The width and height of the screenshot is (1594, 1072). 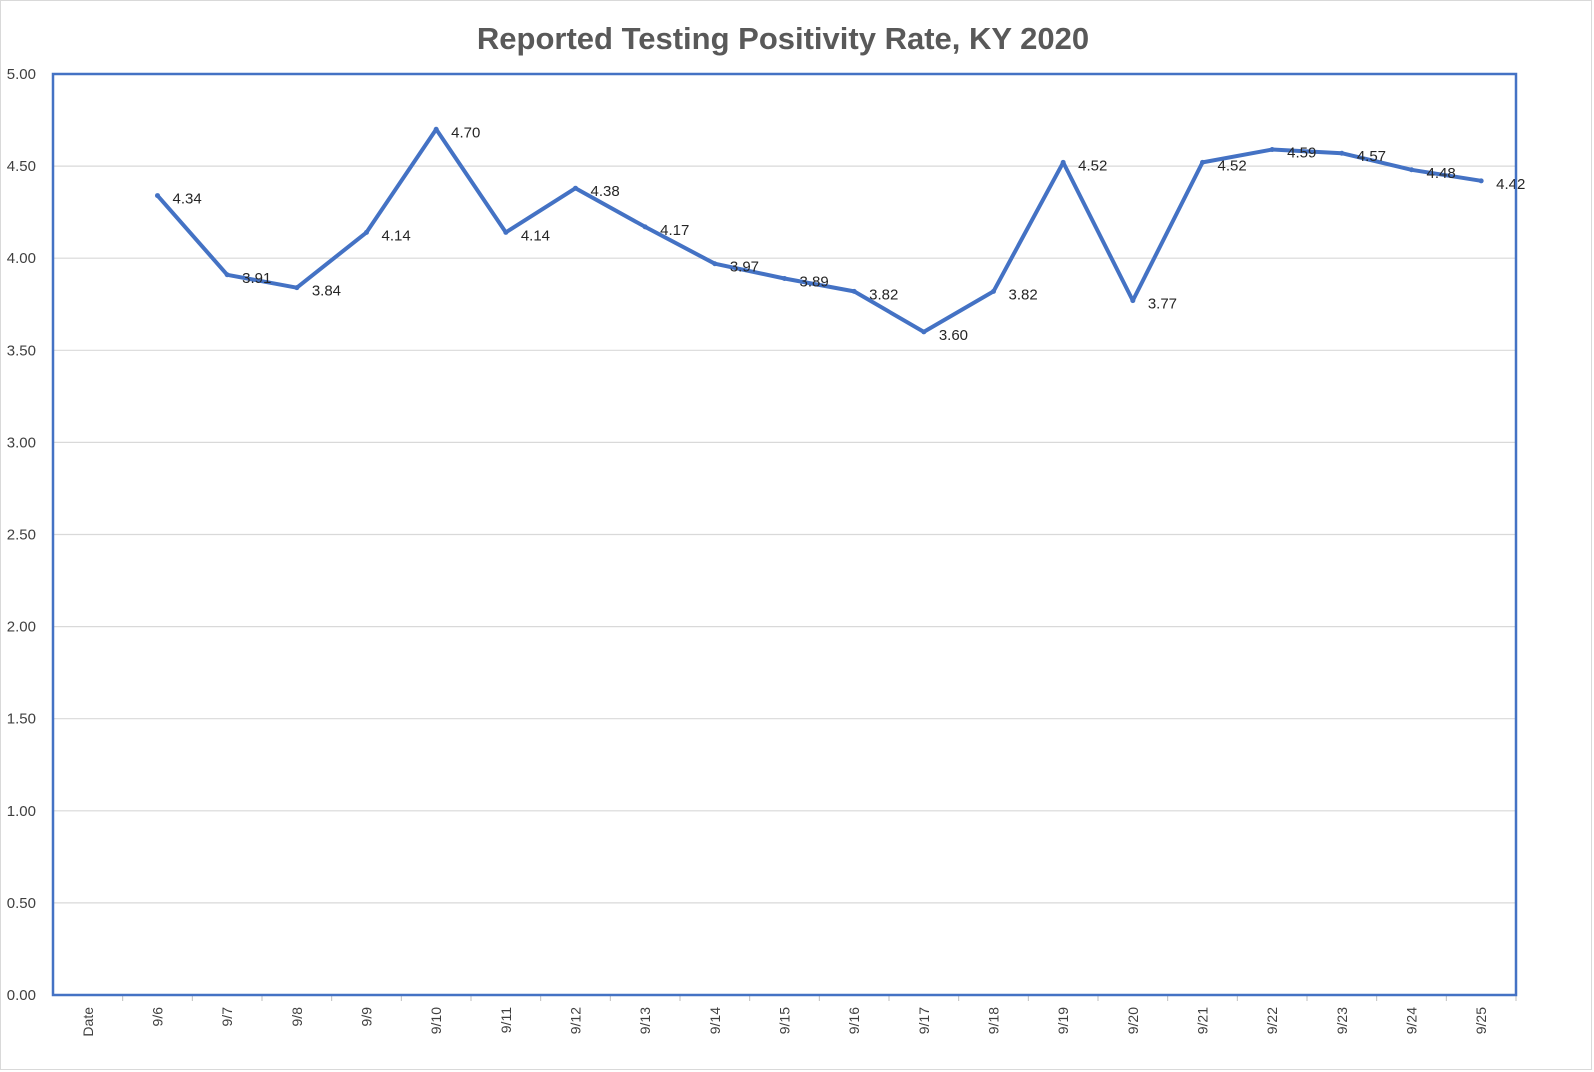 I want to click on data-label: 3.60, so click(x=953, y=335).